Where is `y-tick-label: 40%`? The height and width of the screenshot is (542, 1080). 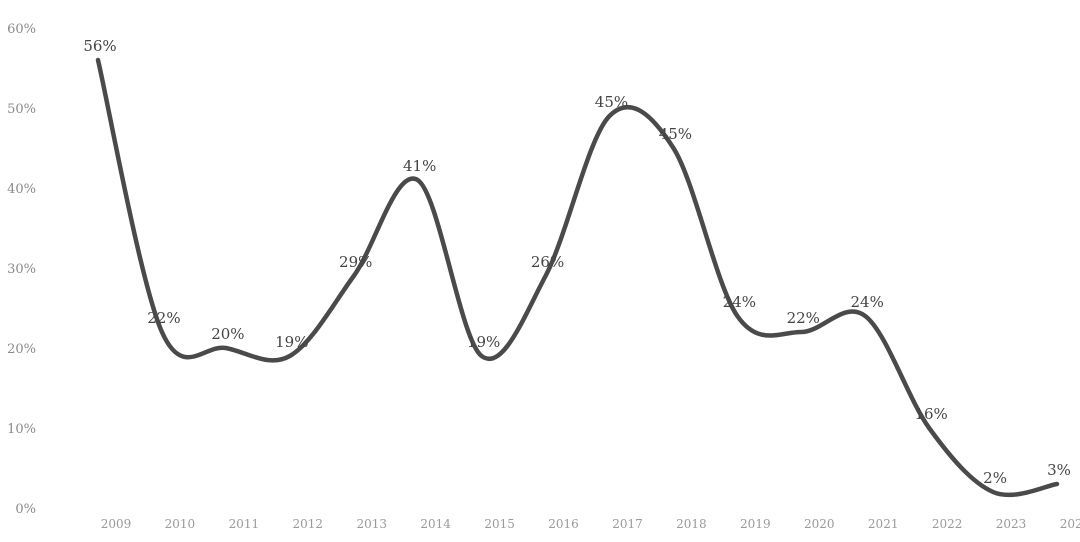
y-tick-label: 40% is located at coordinates (21, 189).